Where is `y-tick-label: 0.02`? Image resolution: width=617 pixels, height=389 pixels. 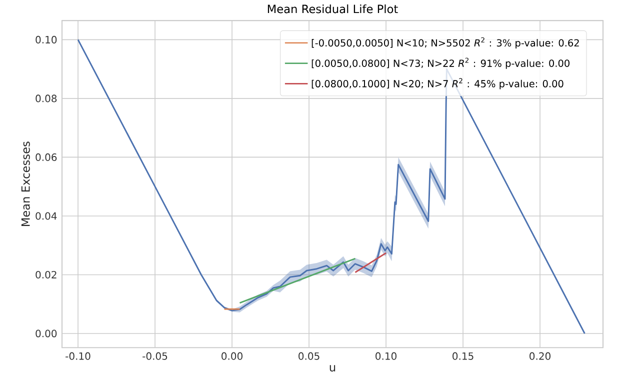
y-tick-label: 0.02 is located at coordinates (46, 275).